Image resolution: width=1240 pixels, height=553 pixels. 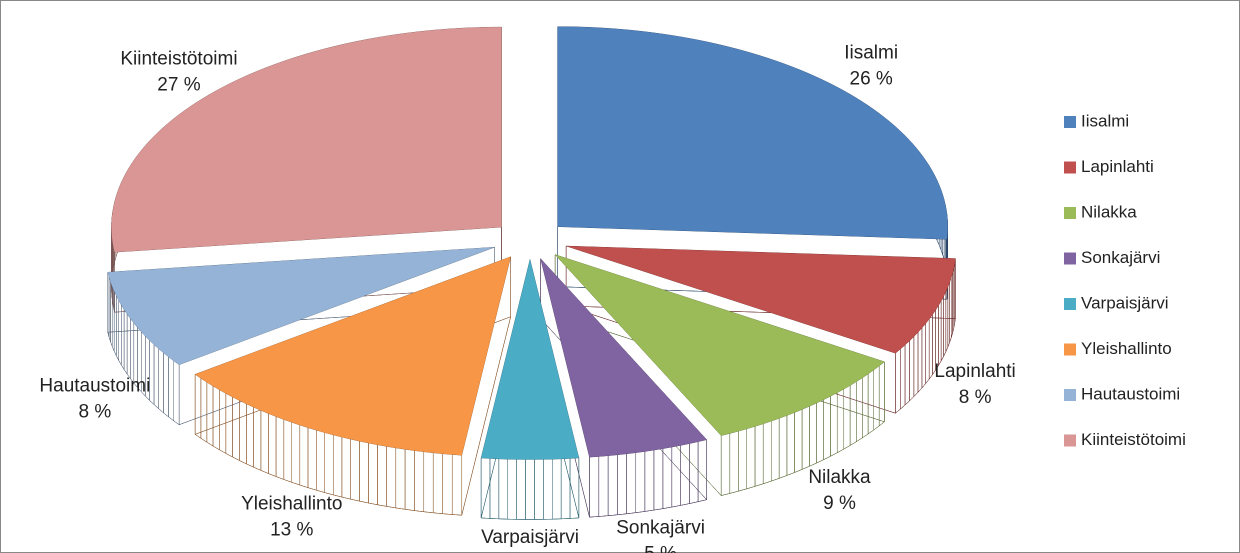 What do you see at coordinates (871, 53) in the screenshot?
I see `slice-label: Iisalmi` at bounding box center [871, 53].